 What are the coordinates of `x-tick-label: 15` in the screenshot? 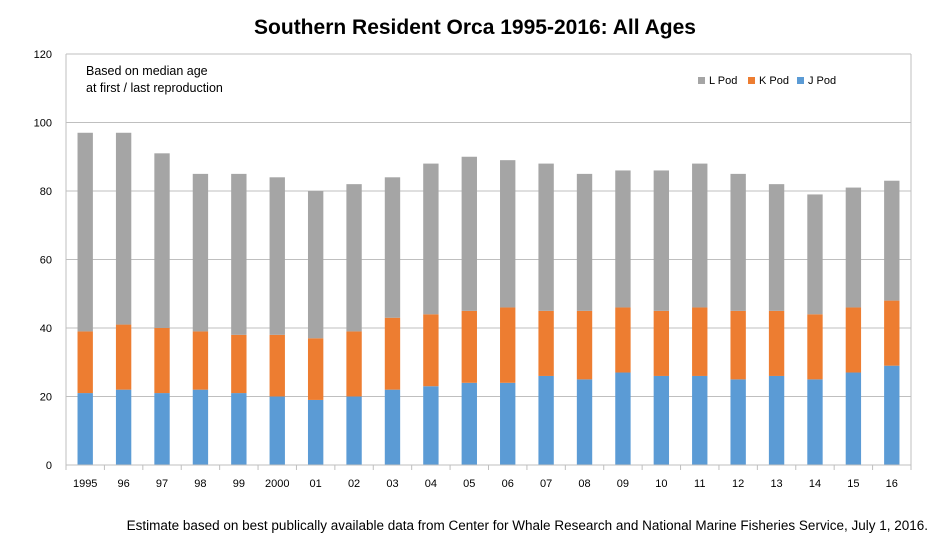 It's located at (853, 484).